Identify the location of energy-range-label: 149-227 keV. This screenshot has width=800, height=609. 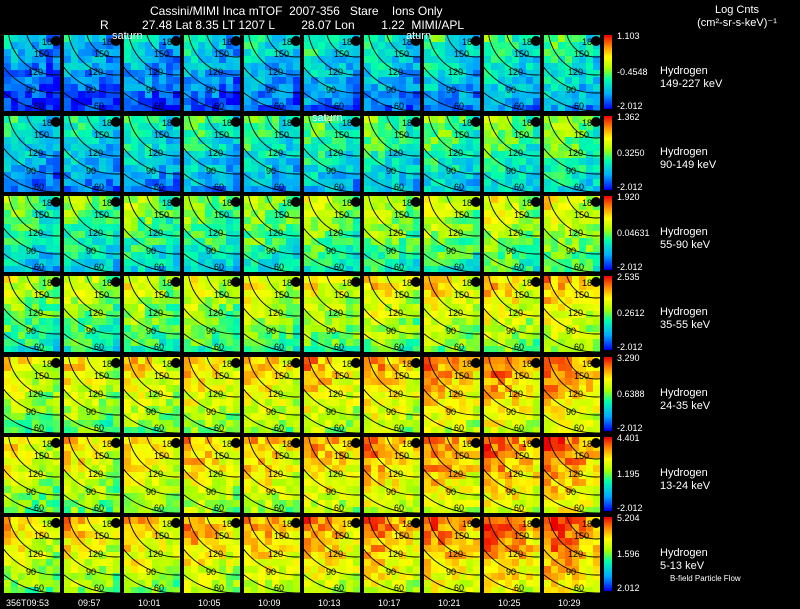
(691, 84).